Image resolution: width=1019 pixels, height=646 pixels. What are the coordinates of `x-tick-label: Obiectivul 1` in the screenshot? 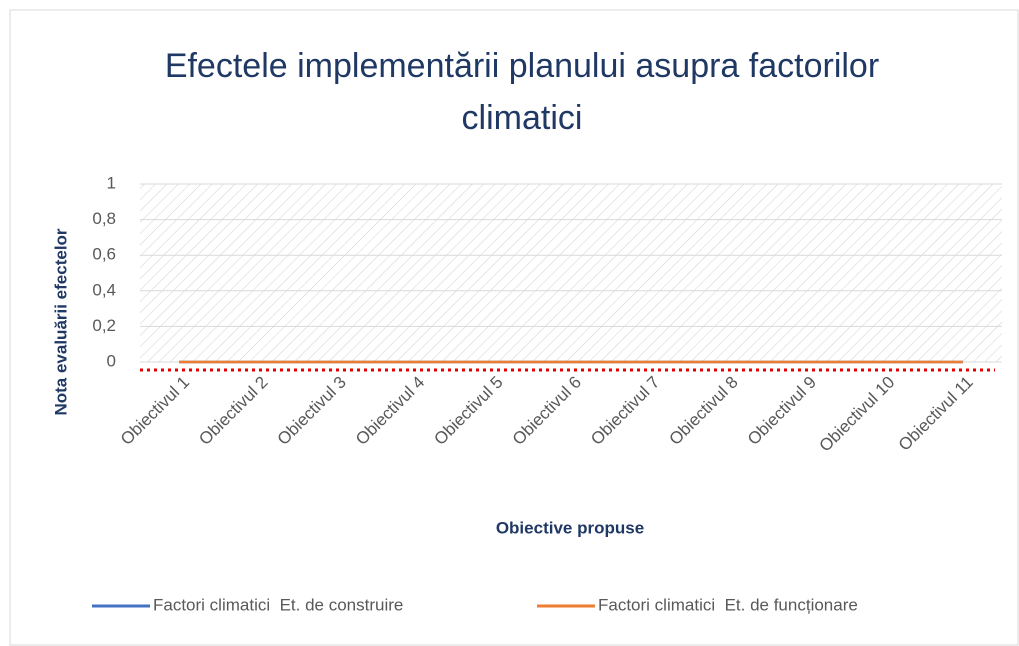 It's located at (155, 411).